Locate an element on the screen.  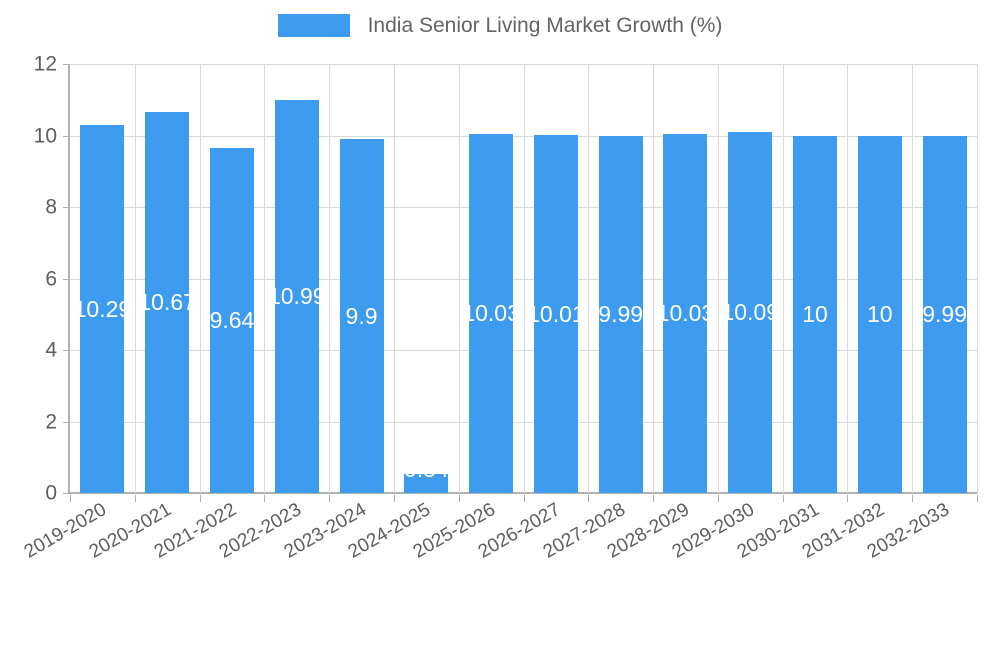
bar-value-label: 9.64 is located at coordinates (231, 320).